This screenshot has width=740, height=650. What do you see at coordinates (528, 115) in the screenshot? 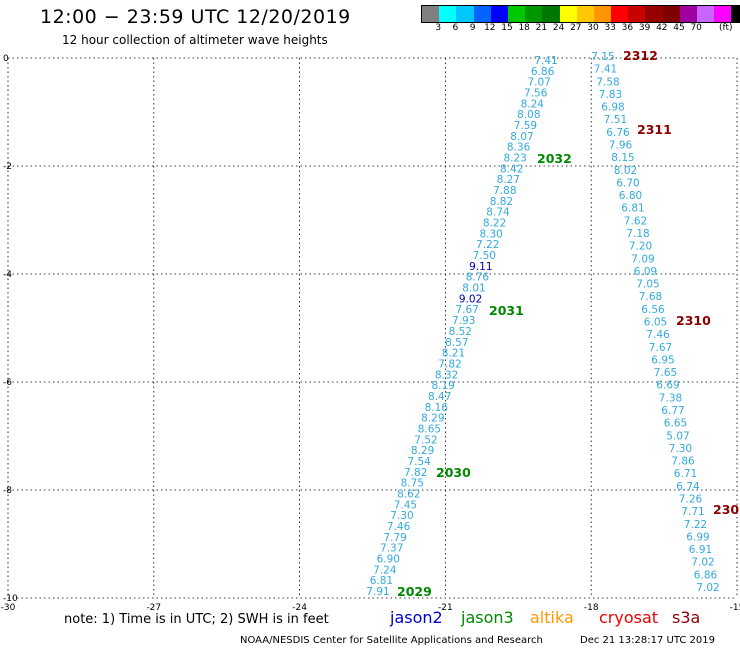
I see `swh-value: 8.08` at bounding box center [528, 115].